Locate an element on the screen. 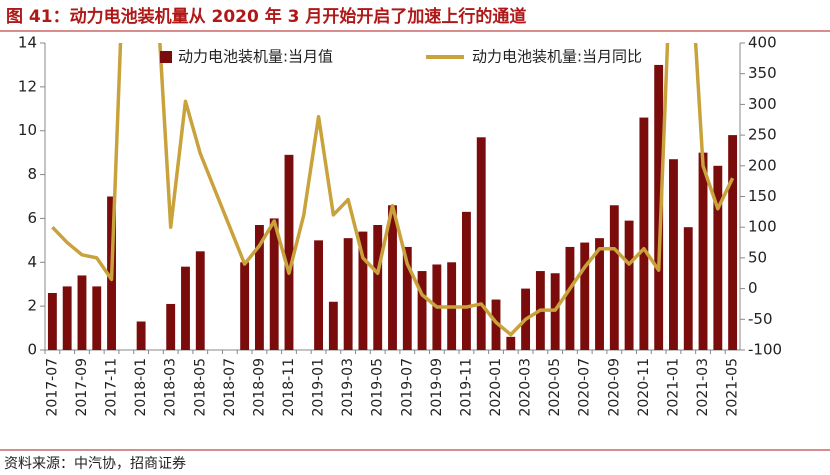 This screenshot has width=830, height=475. x-tick-label: 2021-03 is located at coordinates (703, 387).